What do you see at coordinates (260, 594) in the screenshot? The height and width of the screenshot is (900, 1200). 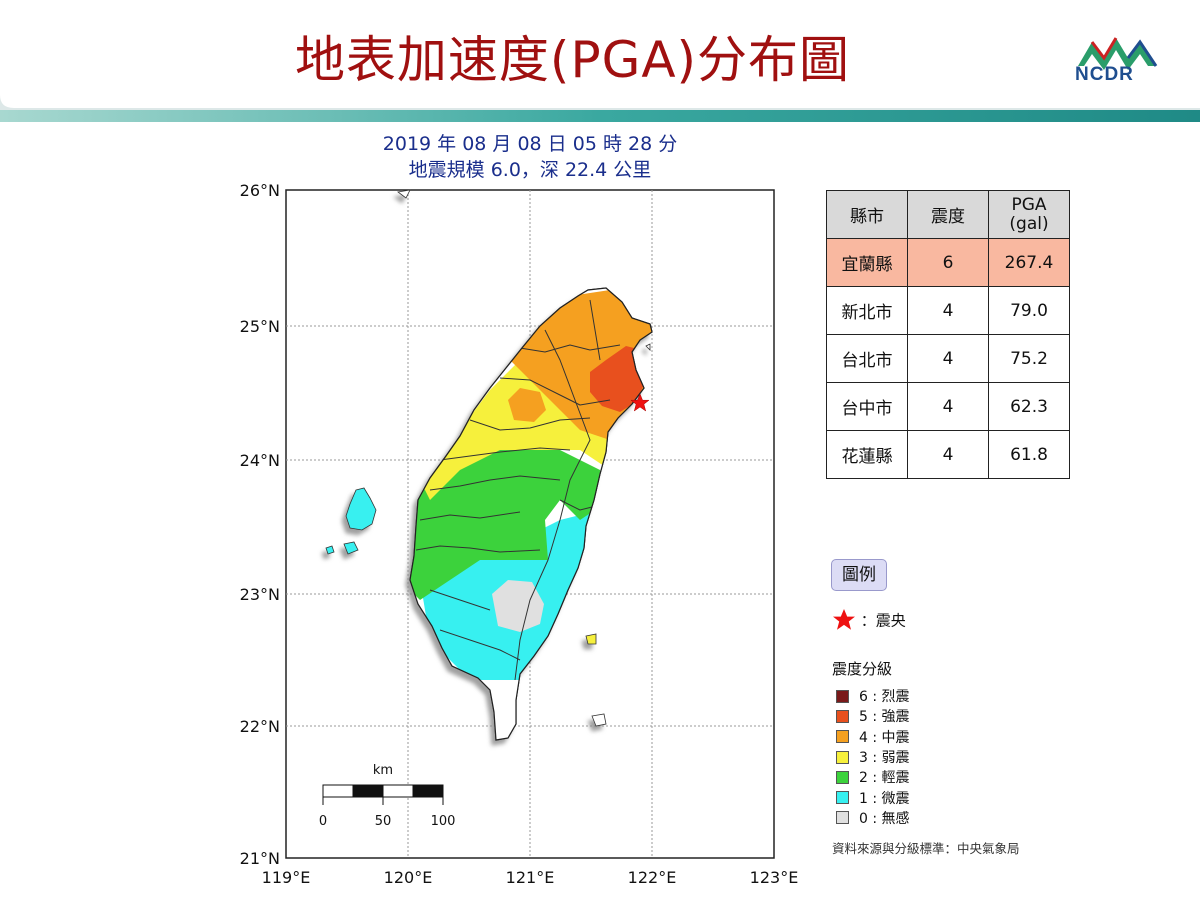 I see `lat-tick-23: 23°N` at bounding box center [260, 594].